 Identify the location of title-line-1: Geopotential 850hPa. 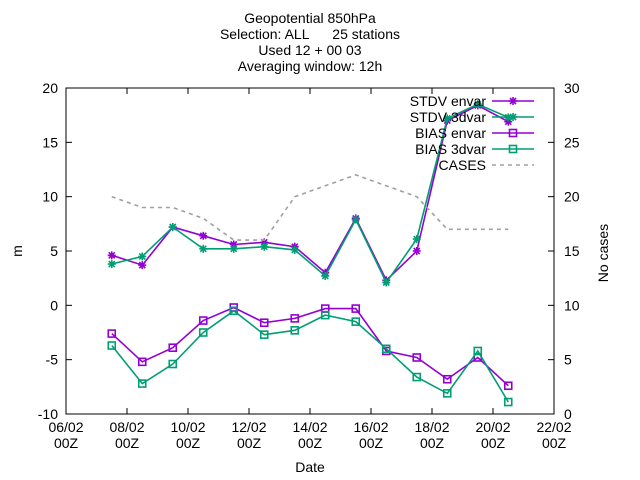
(310, 18).